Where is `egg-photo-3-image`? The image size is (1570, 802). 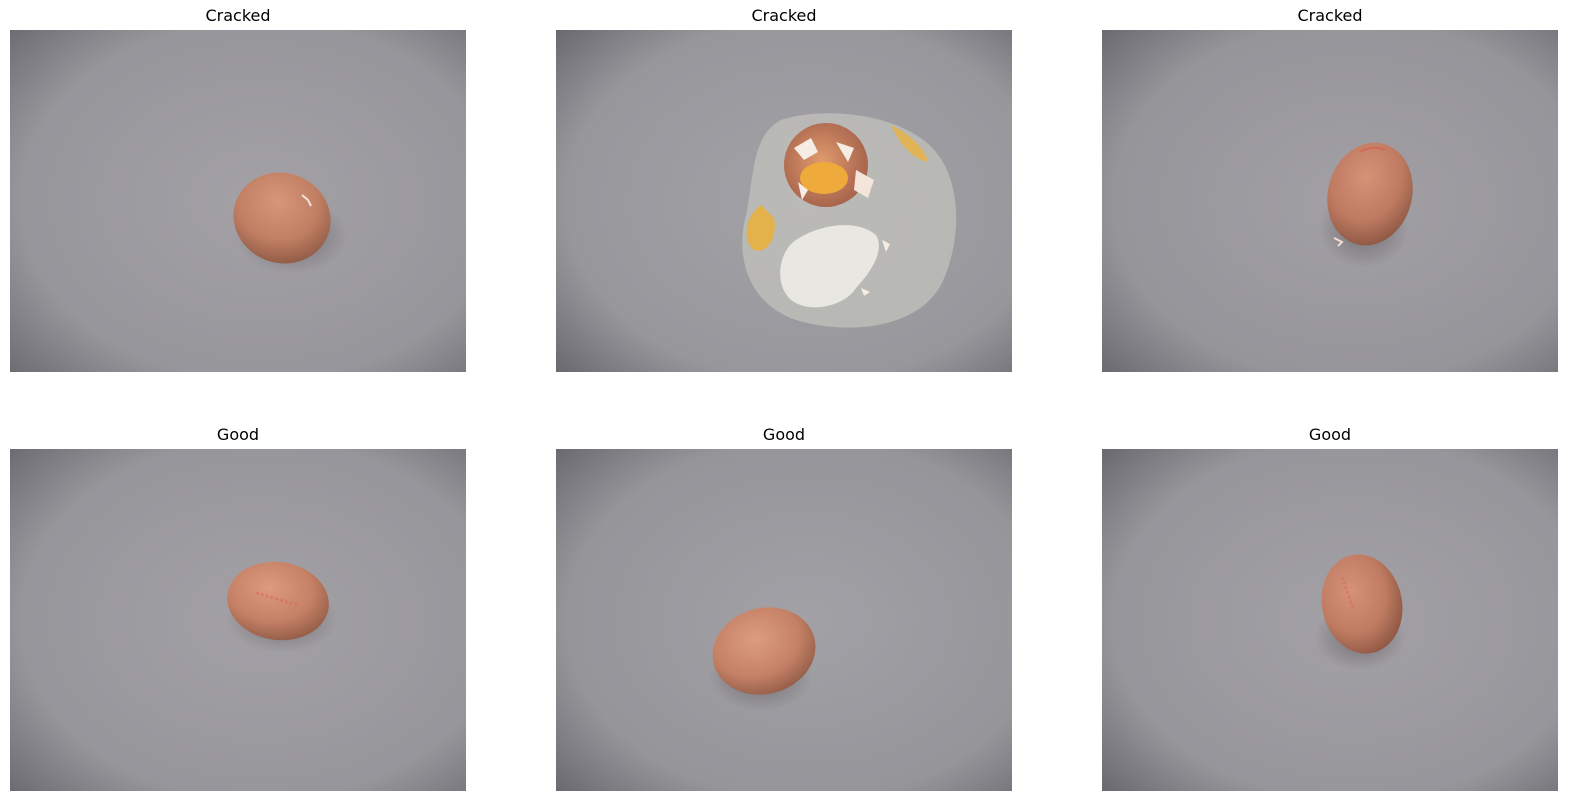 egg-photo-3-image is located at coordinates (1330, 201).